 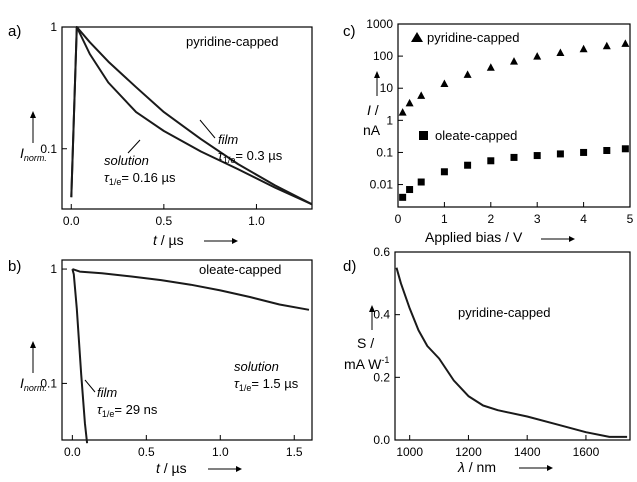 What do you see at coordinates (377, 74) in the screenshot?
I see `panel-c-ylabel-arrowhead` at bounding box center [377, 74].